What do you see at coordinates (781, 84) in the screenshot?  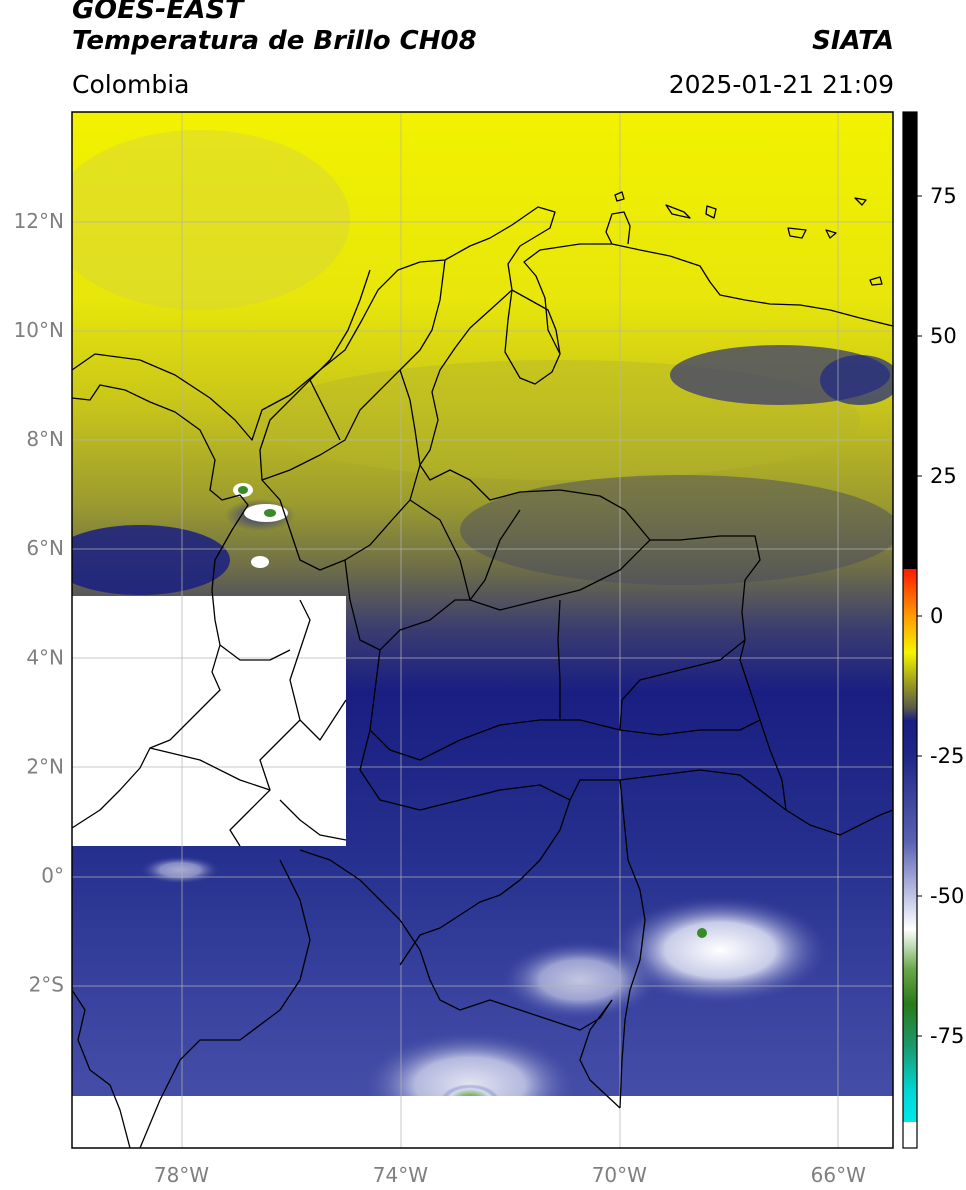 I see `datetime-label: 2025-01-21 21:09` at bounding box center [781, 84].